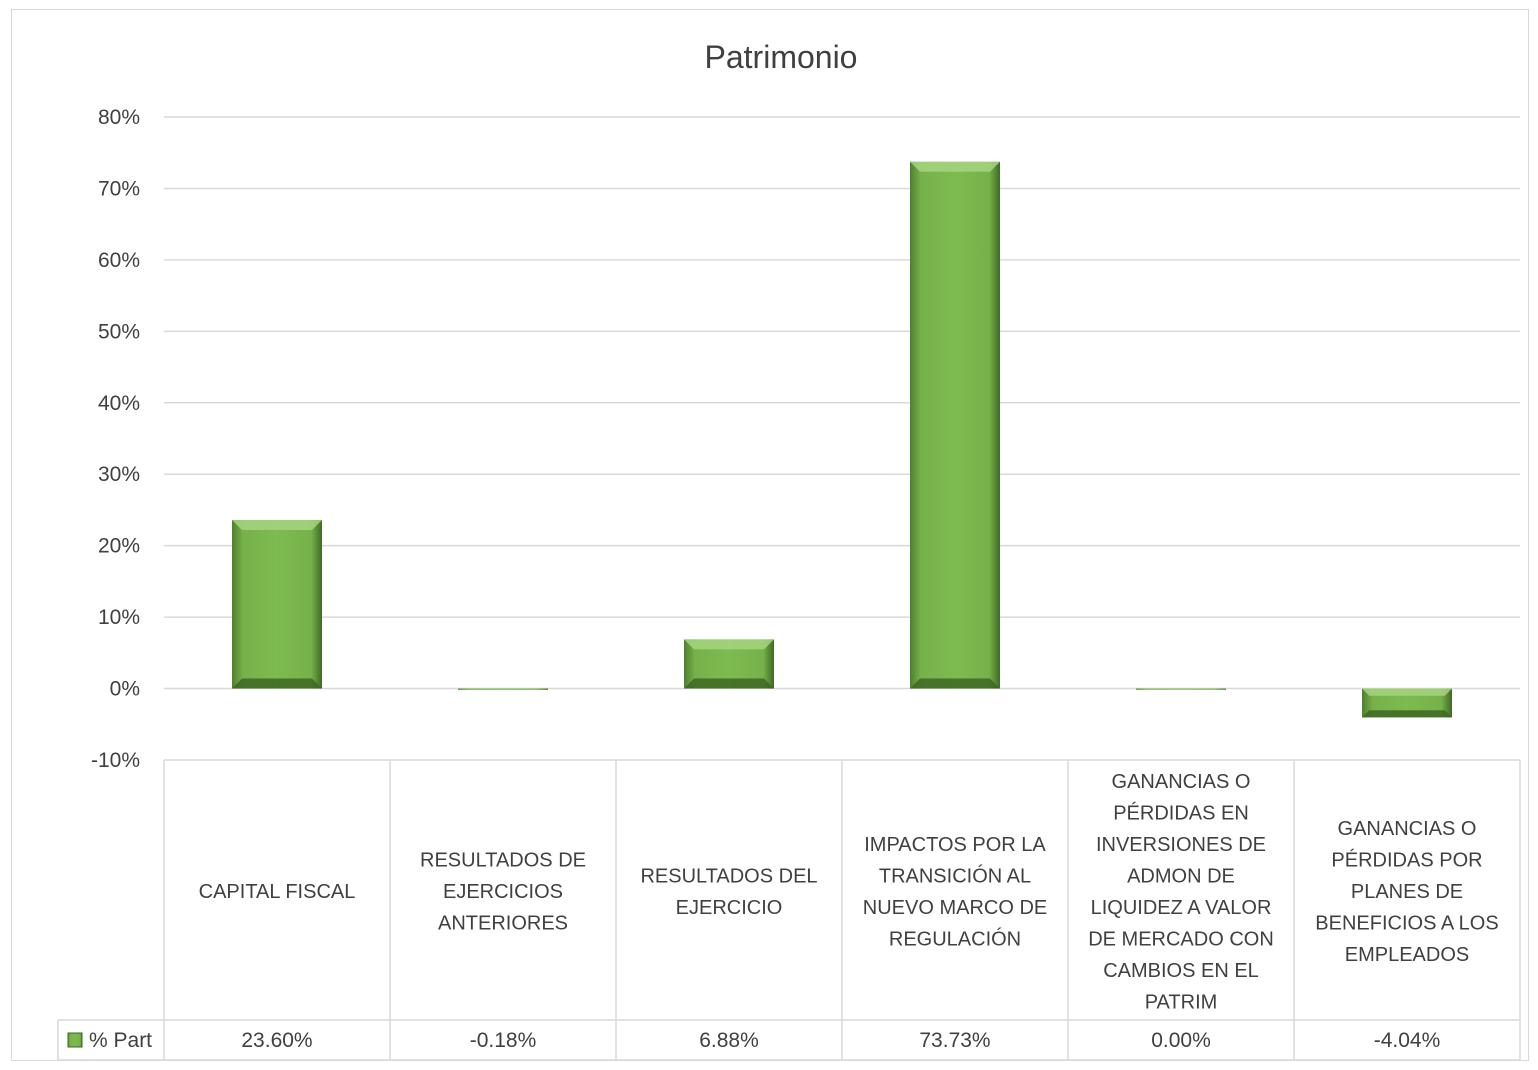 The image size is (1538, 1070). I want to click on y-tick-label: 80%, so click(119, 117).